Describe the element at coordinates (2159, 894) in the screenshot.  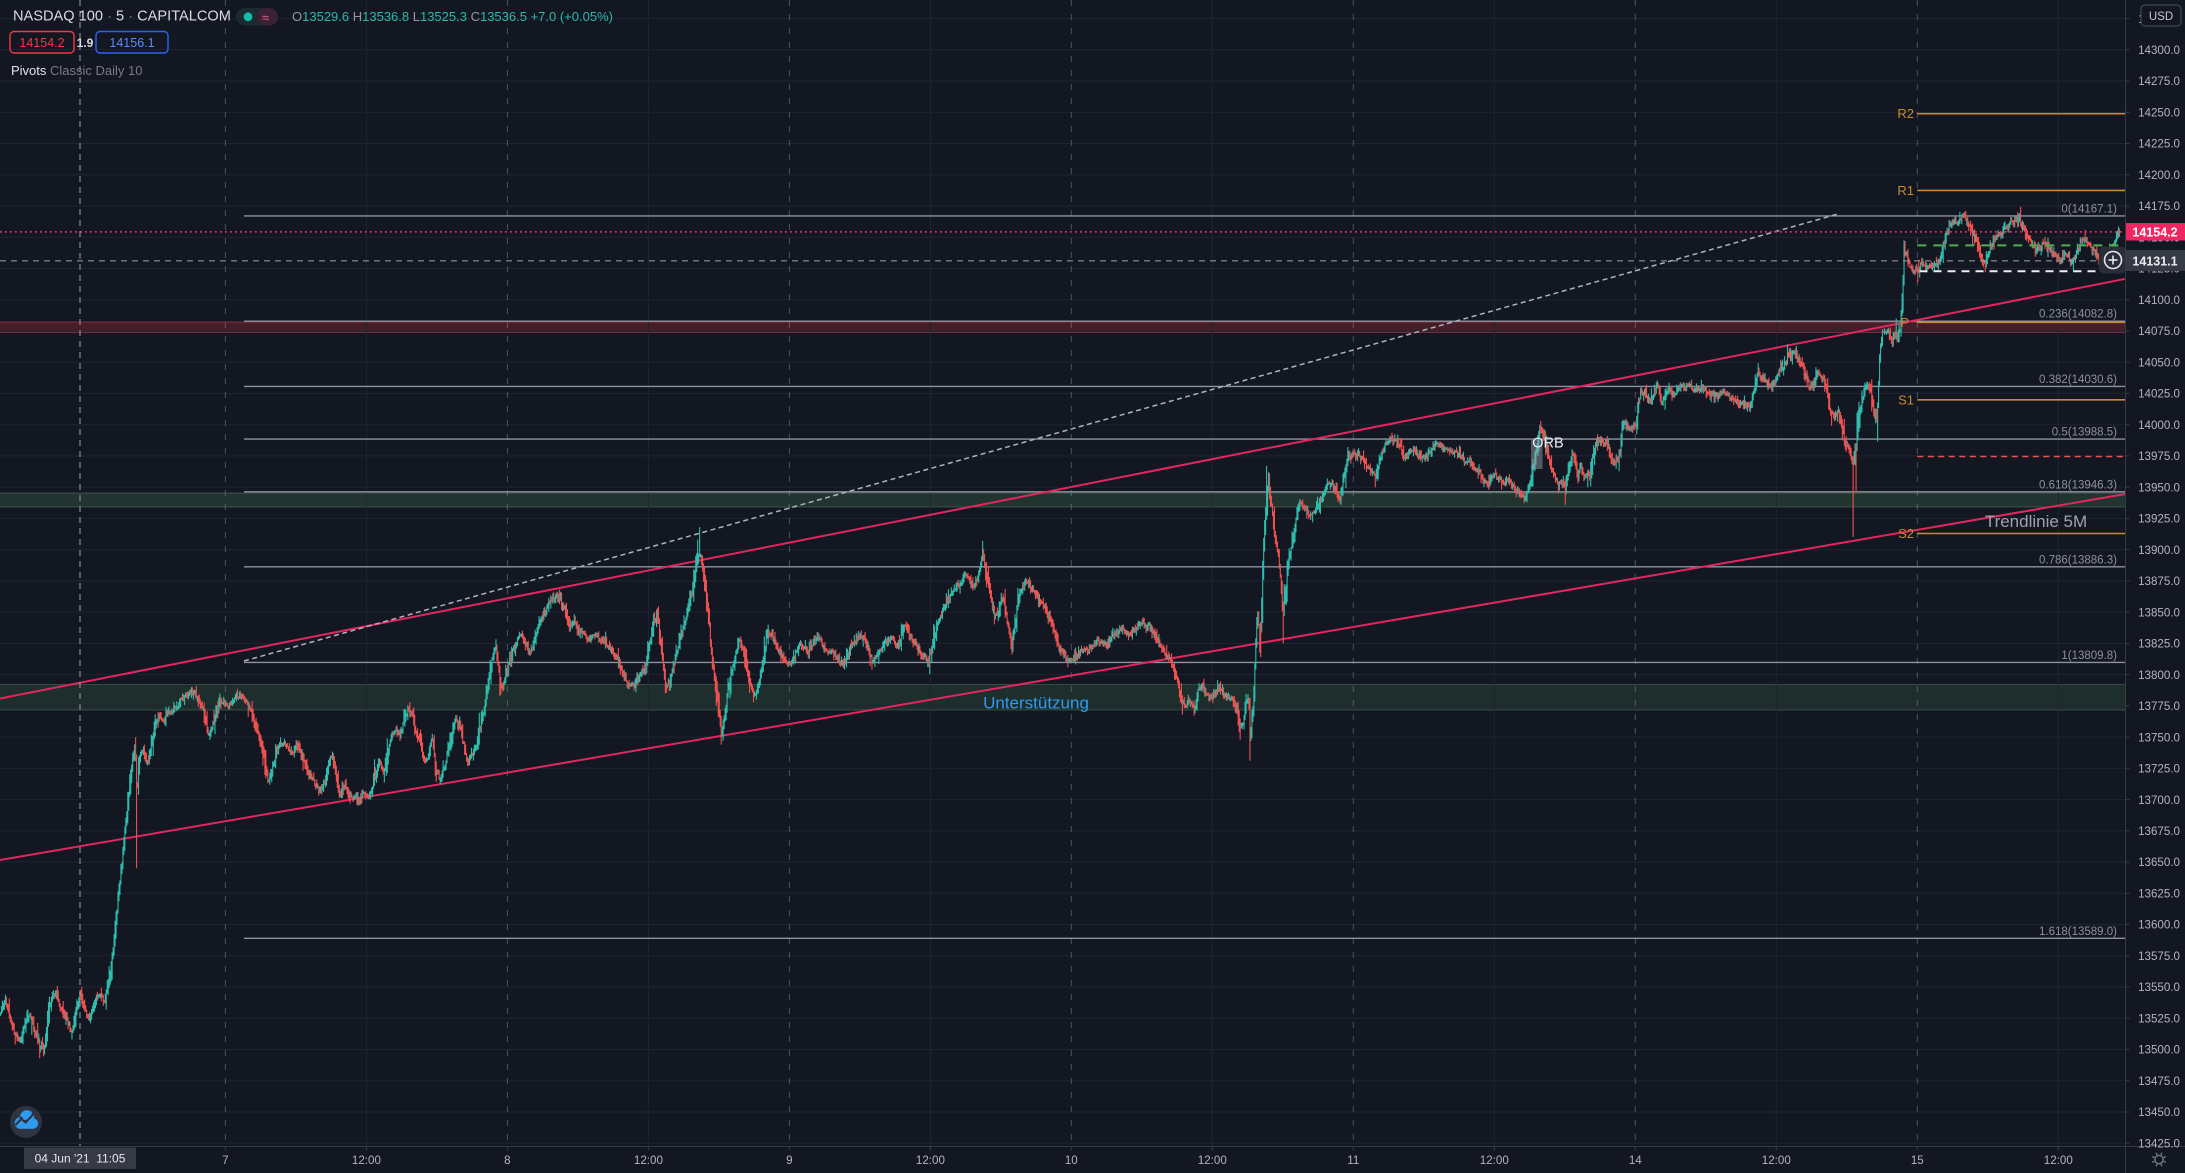
I see `svg-text: 13625.0` at that location.